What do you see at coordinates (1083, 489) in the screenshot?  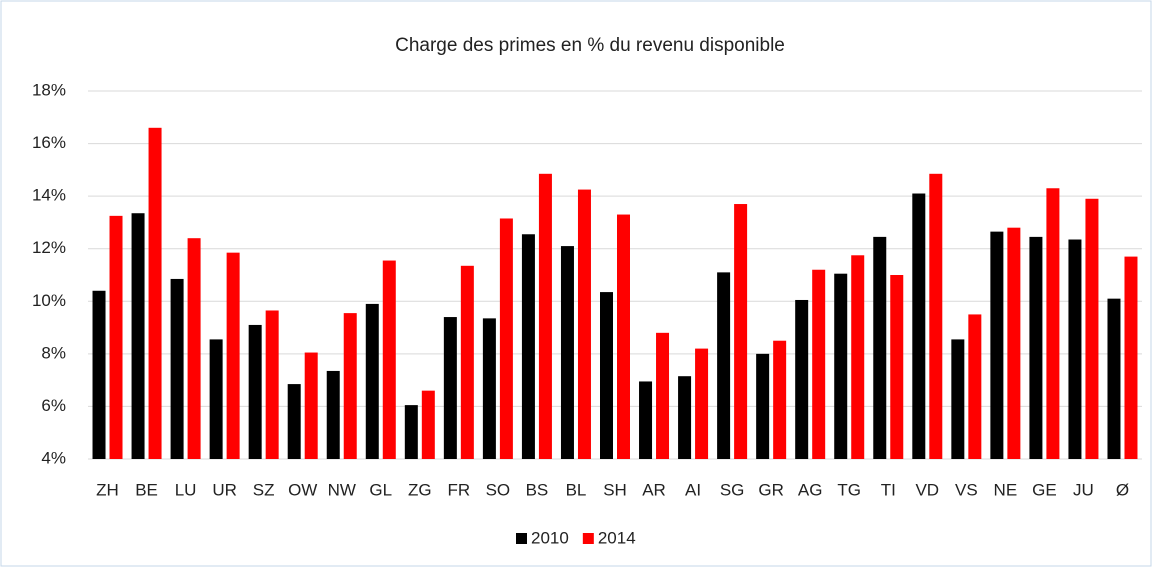 I see `x-tick-label: JU` at bounding box center [1083, 489].